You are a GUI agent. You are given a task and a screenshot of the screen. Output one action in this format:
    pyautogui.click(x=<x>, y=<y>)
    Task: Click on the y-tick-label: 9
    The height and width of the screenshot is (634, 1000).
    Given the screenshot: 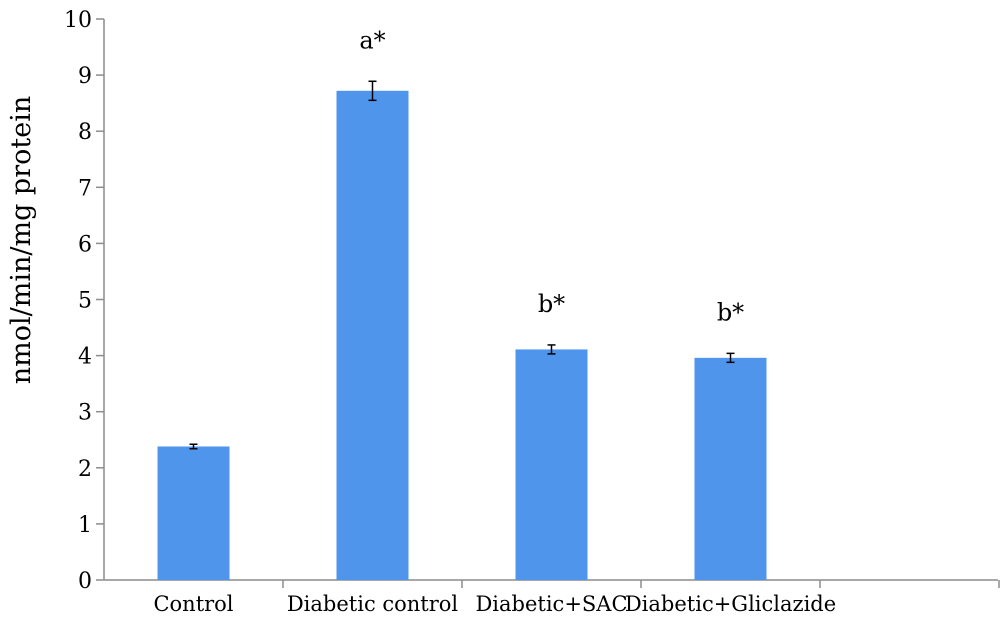 What is the action you would take?
    pyautogui.click(x=85, y=76)
    